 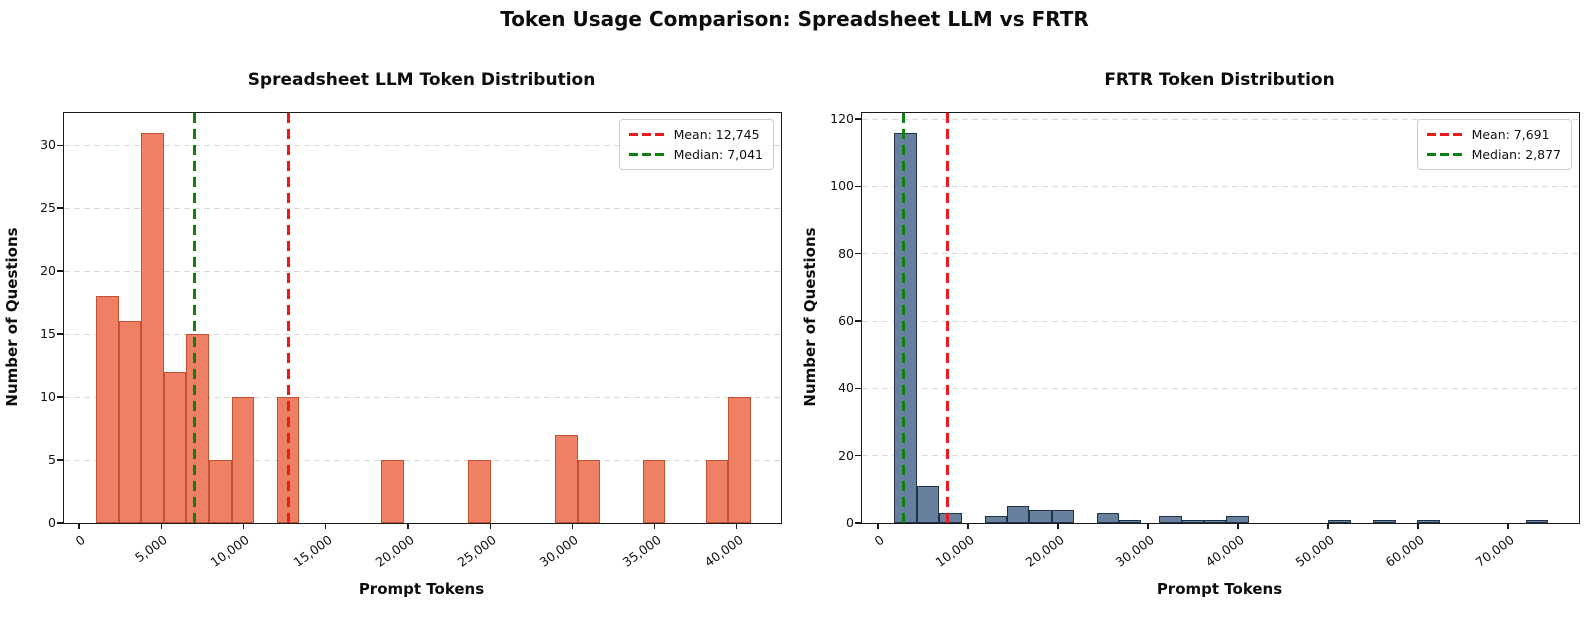 What do you see at coordinates (718, 154) in the screenshot?
I see `legend-label-median: Median: 7,041` at bounding box center [718, 154].